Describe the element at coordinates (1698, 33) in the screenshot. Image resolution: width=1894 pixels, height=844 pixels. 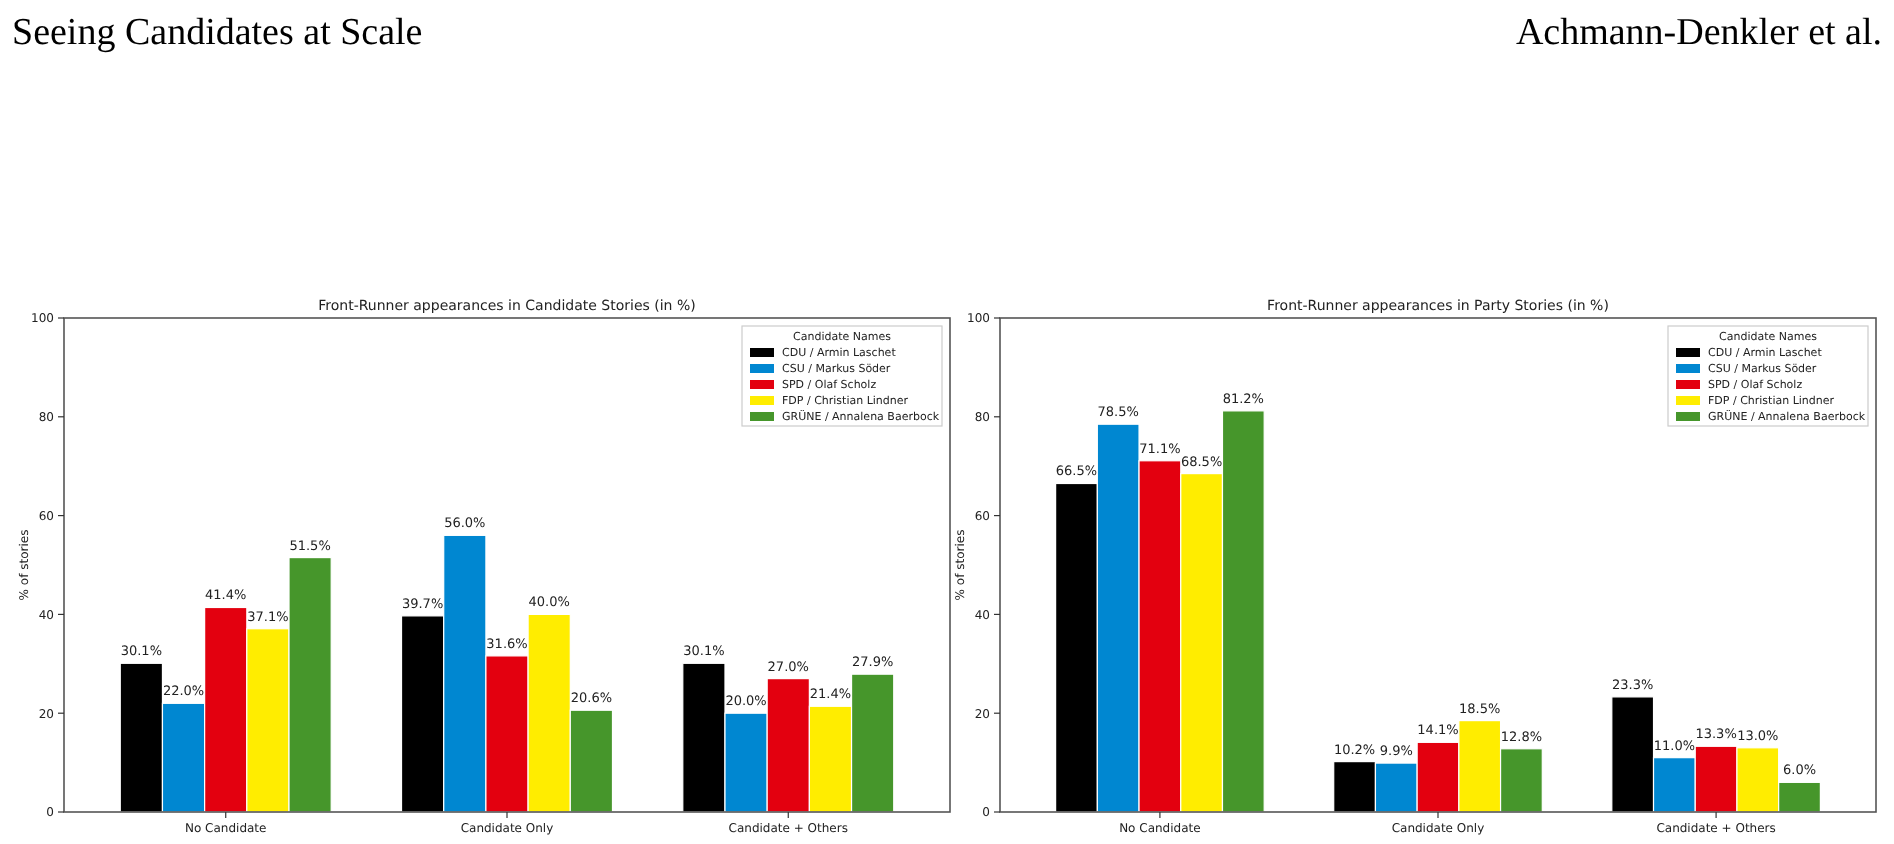
I see `text: Achmann-Denkler et al.` at that location.